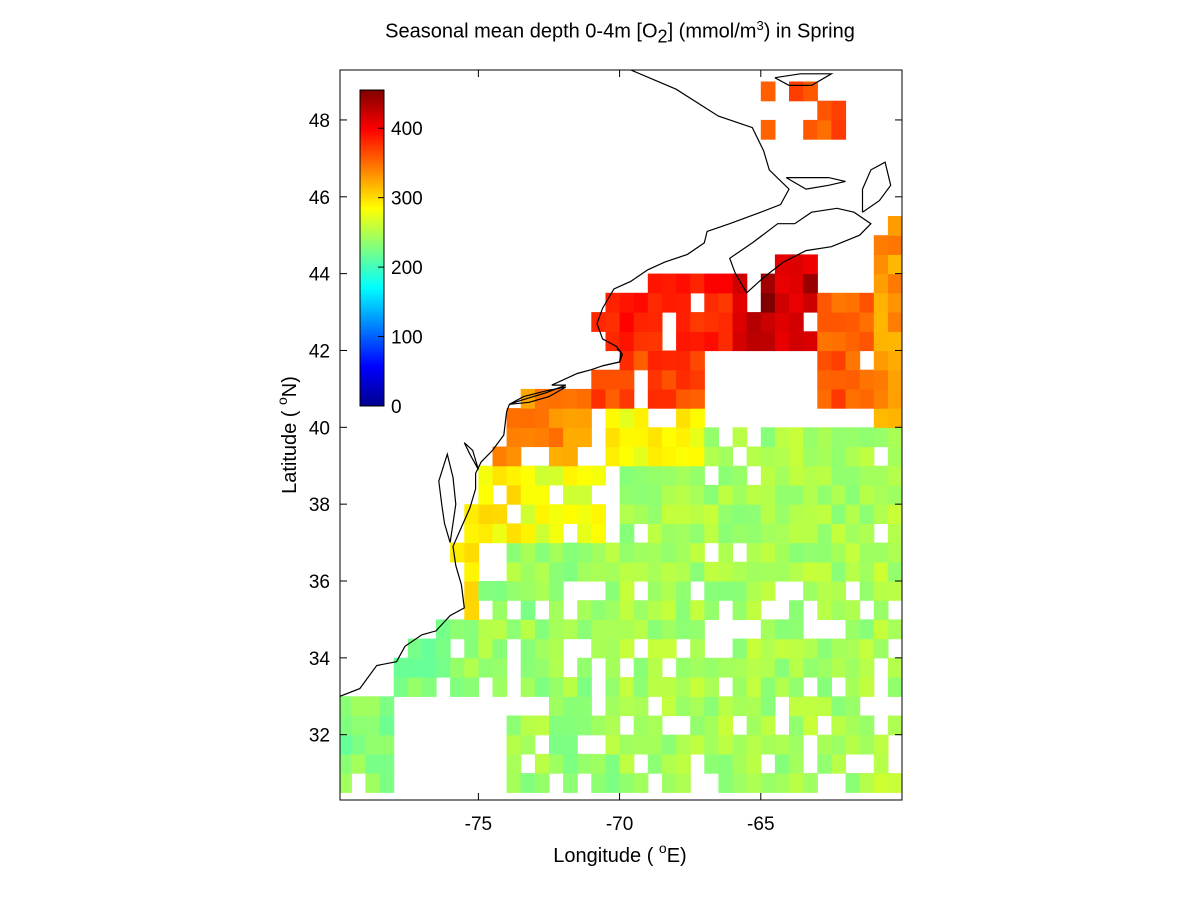  What do you see at coordinates (471, 456) in the screenshot?
I see `coastline-segment` at bounding box center [471, 456].